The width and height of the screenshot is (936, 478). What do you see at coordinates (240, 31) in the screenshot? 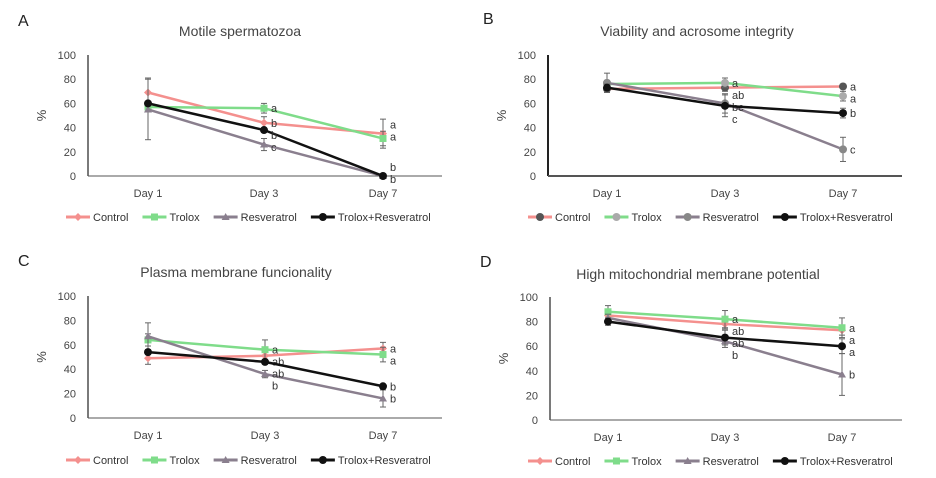
I see `chart-title: Motile spermatozoa` at bounding box center [240, 31].